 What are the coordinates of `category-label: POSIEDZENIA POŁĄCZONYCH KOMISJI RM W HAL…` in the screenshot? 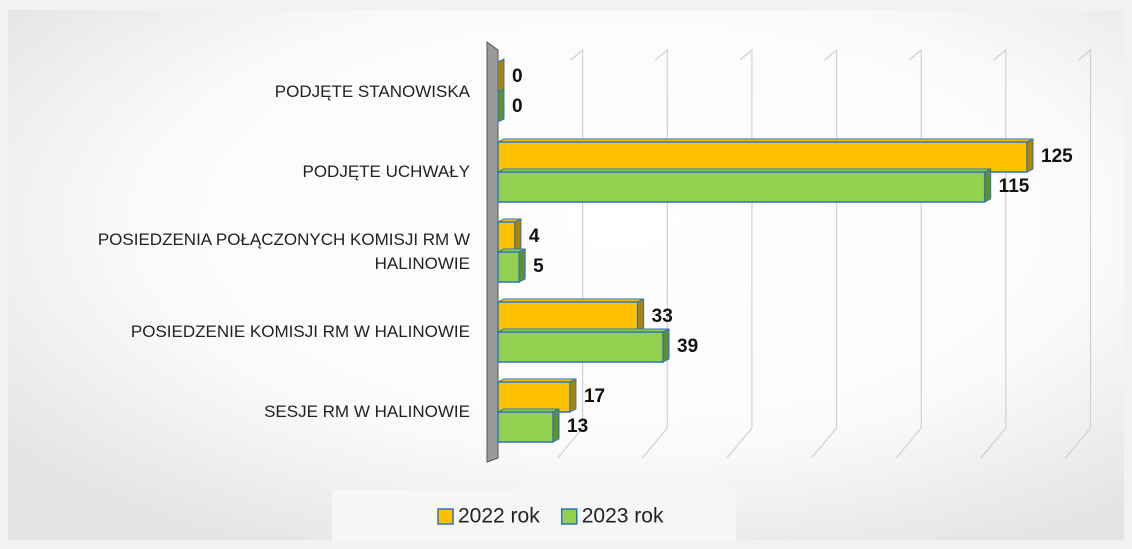 It's located at (283, 251).